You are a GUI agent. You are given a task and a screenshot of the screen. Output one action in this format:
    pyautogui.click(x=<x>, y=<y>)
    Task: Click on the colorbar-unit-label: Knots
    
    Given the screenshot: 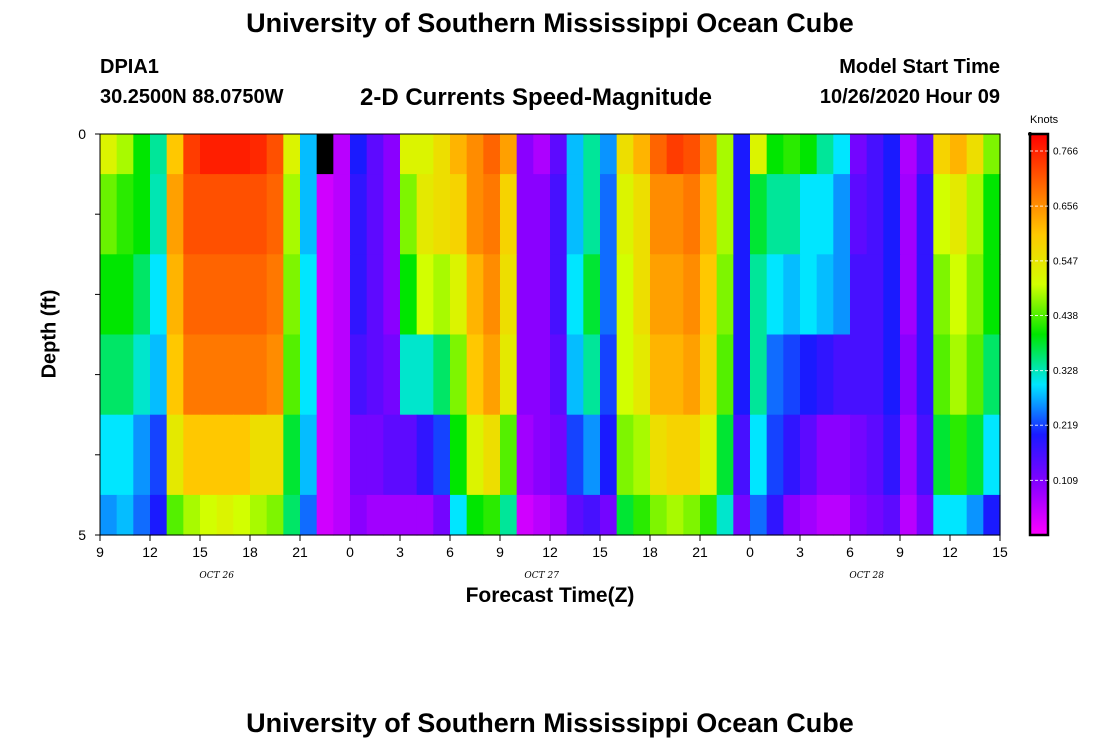 What is the action you would take?
    pyautogui.click(x=1044, y=120)
    